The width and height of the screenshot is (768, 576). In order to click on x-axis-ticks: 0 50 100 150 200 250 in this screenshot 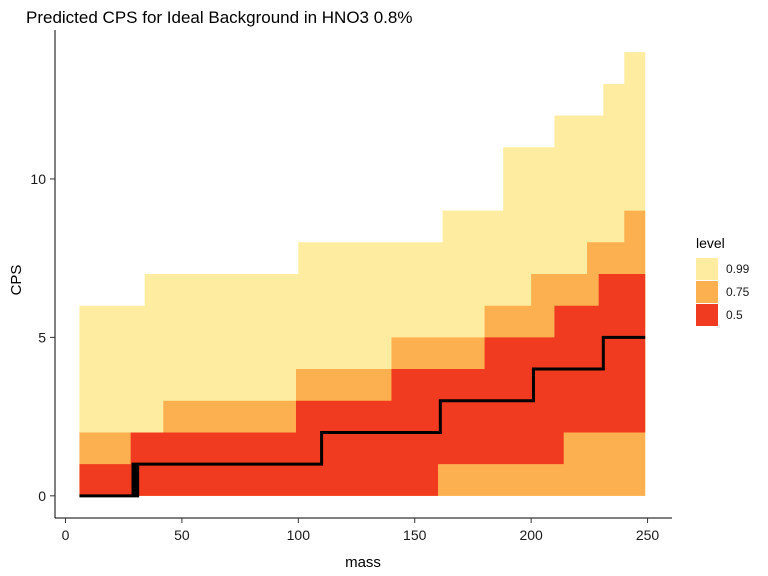, I will do `click(361, 530)`.